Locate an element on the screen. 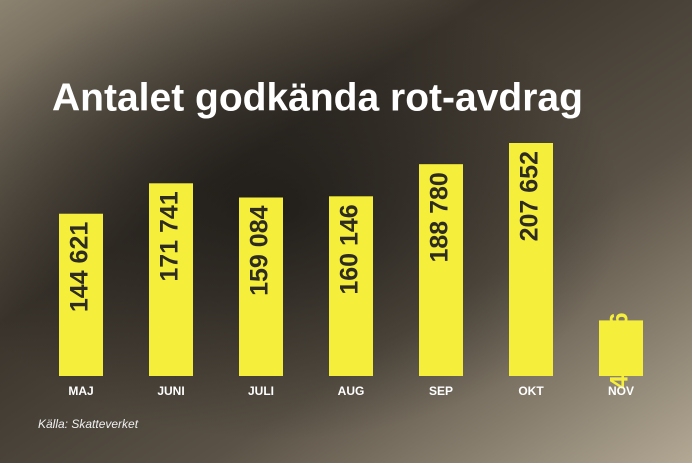 The width and height of the screenshot is (692, 463). x-tick-label: JULI is located at coordinates (261, 391).